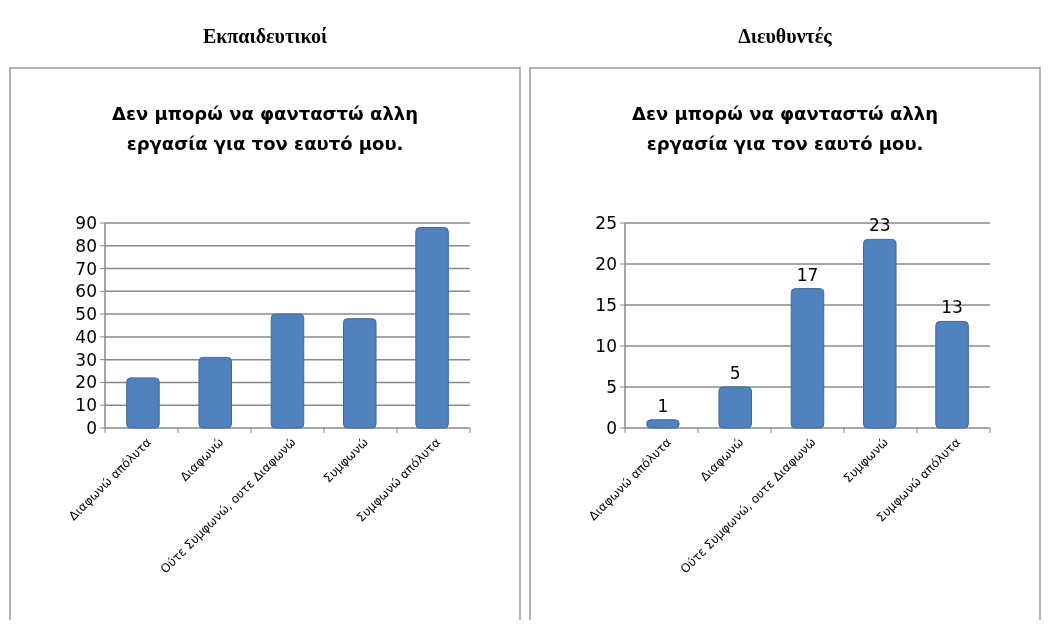 This screenshot has height=630, width=1050. What do you see at coordinates (606, 304) in the screenshot?
I see `y-tick-label: 15` at bounding box center [606, 304].